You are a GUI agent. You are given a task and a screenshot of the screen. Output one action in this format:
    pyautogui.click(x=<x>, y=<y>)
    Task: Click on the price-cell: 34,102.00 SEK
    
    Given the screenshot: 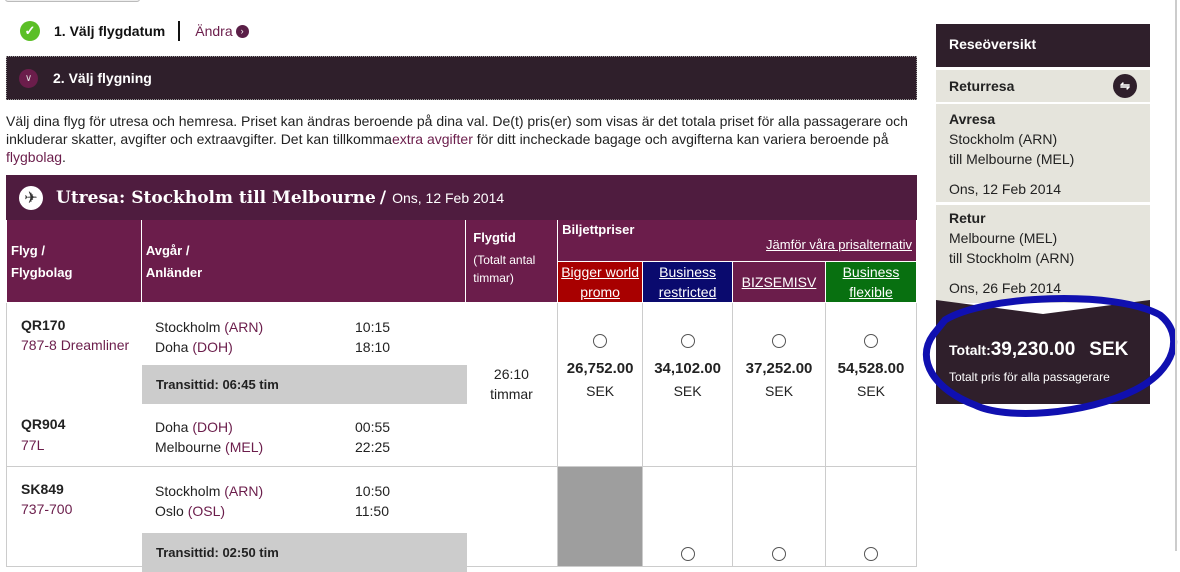 What is the action you would take?
    pyautogui.click(x=688, y=384)
    